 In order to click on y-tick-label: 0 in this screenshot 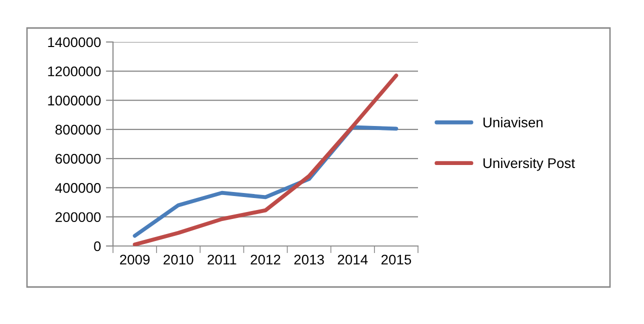, I will do `click(97, 246)`.